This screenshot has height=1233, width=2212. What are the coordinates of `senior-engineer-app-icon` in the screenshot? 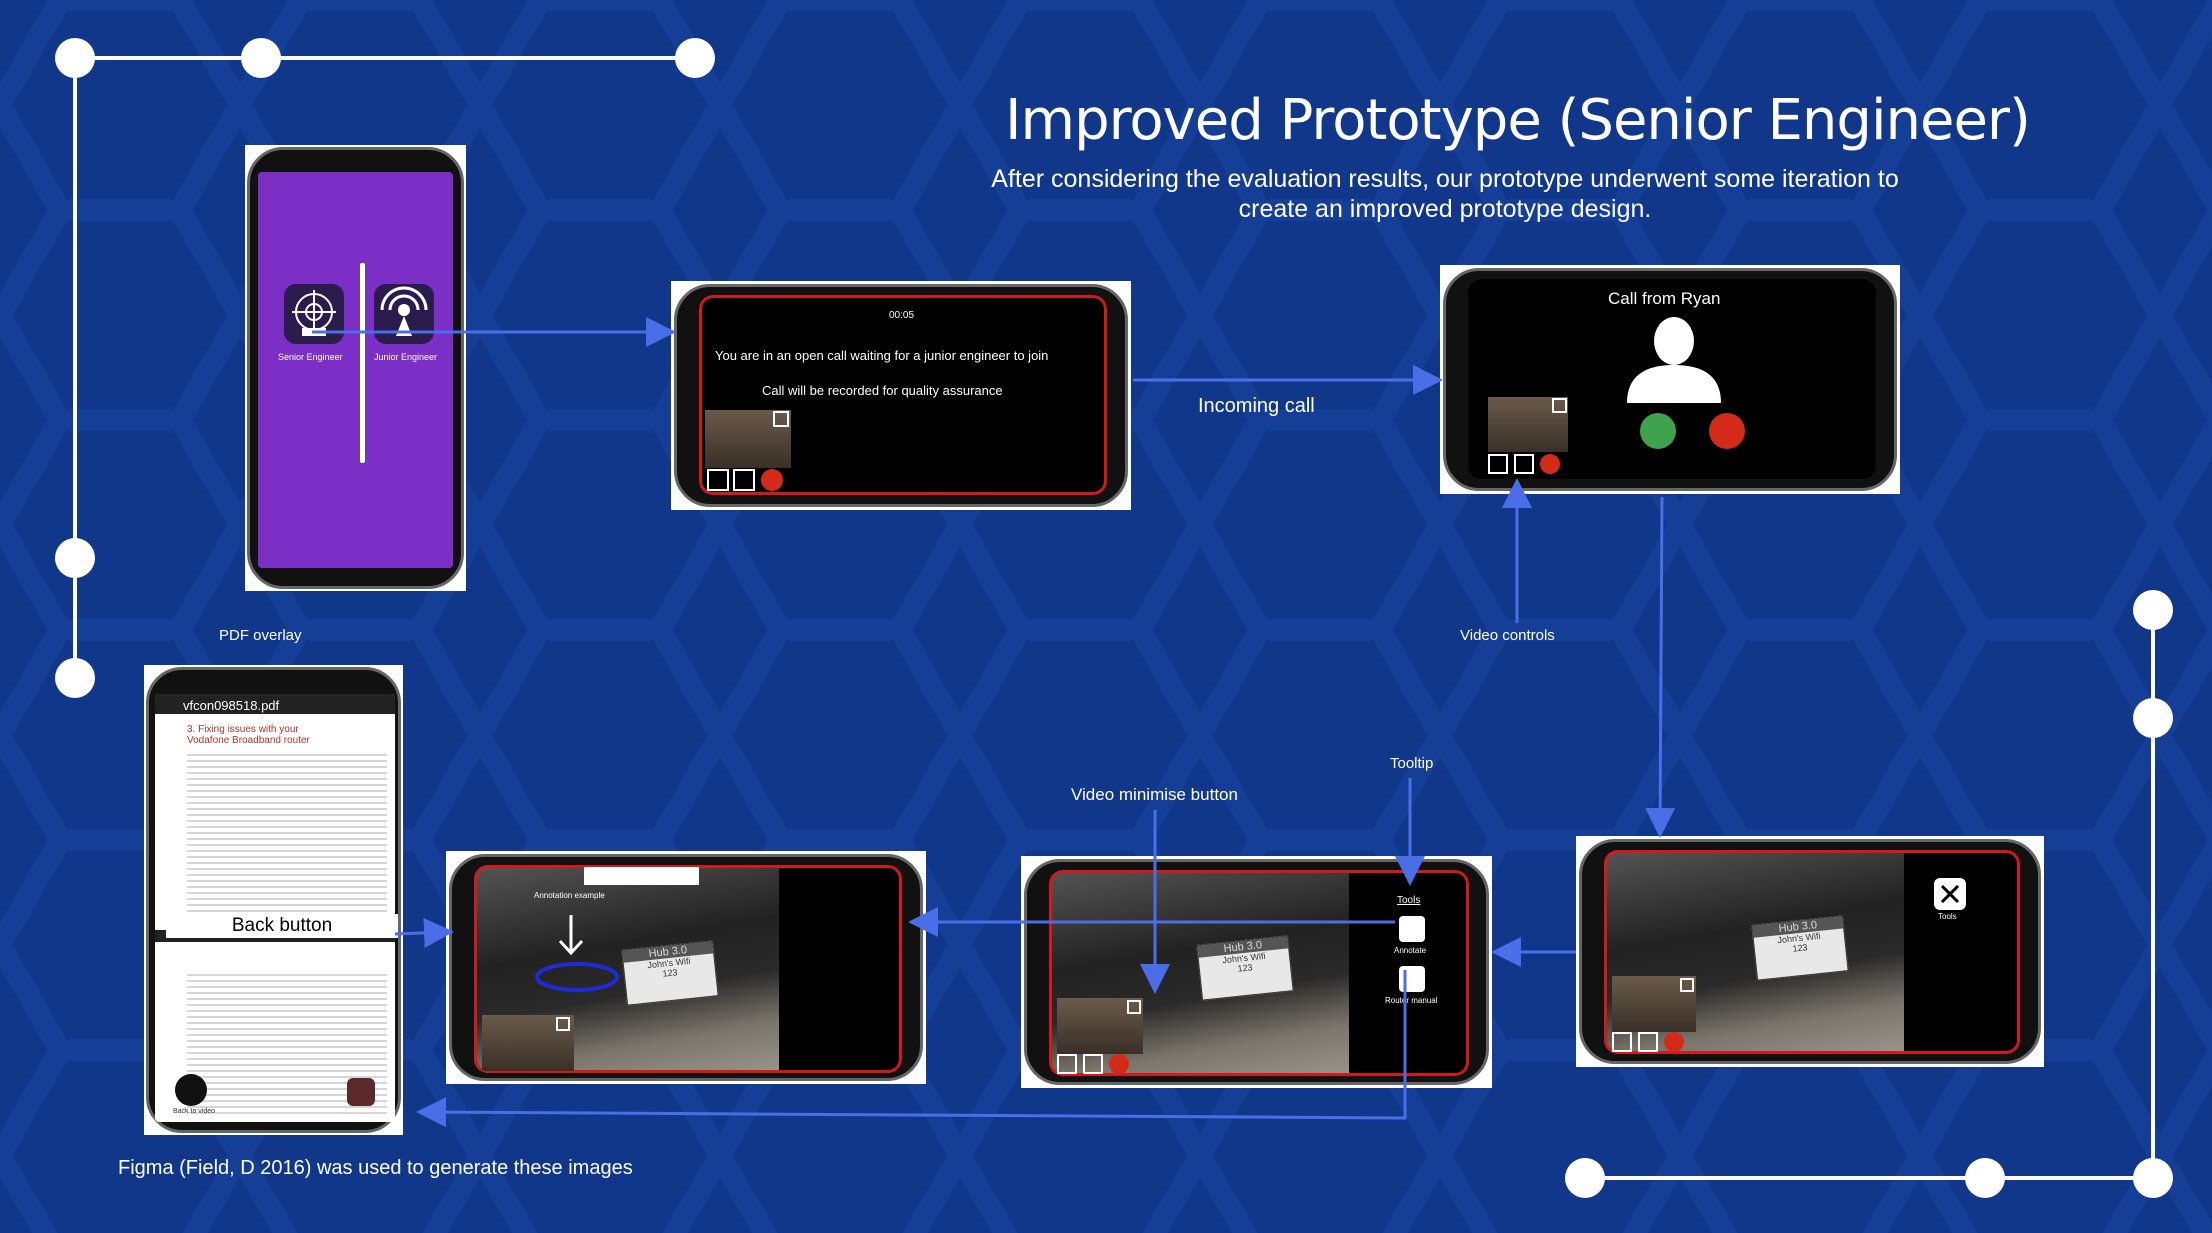 It's located at (314, 314).